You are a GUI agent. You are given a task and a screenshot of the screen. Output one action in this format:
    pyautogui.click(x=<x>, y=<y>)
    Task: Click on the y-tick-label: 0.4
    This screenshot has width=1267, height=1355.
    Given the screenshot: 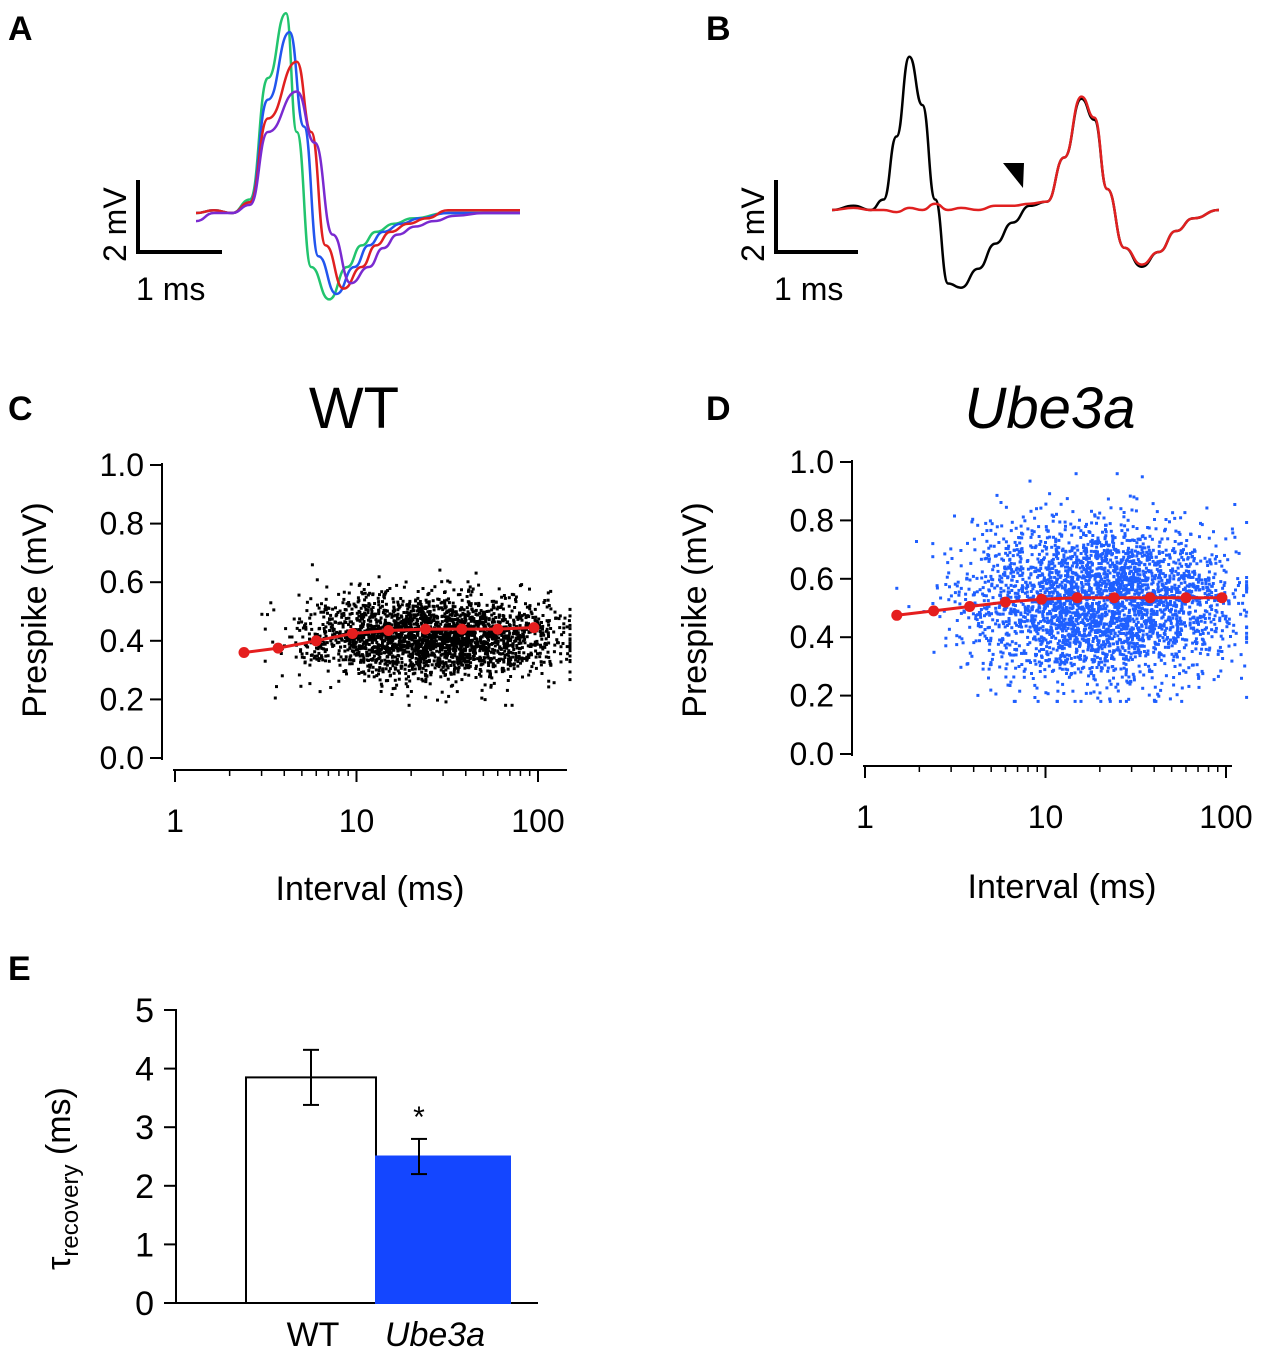 What is the action you would take?
    pyautogui.click(x=122, y=641)
    